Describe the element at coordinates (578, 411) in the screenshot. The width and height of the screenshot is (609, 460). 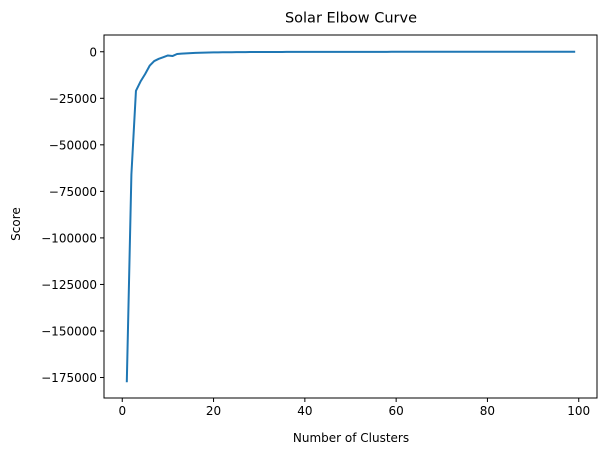
I see `x-tick-label: 100` at that location.